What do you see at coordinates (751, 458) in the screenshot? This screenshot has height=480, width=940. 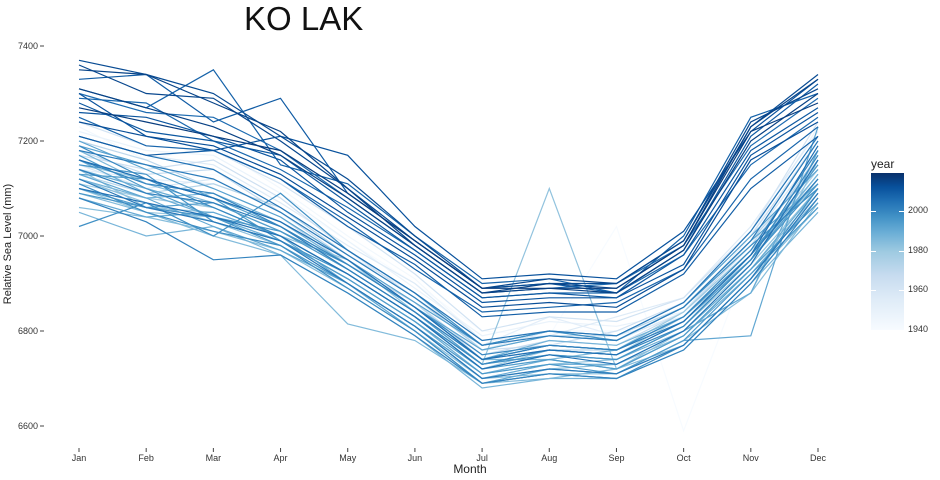 I see `x-tick-label: Nov` at bounding box center [751, 458].